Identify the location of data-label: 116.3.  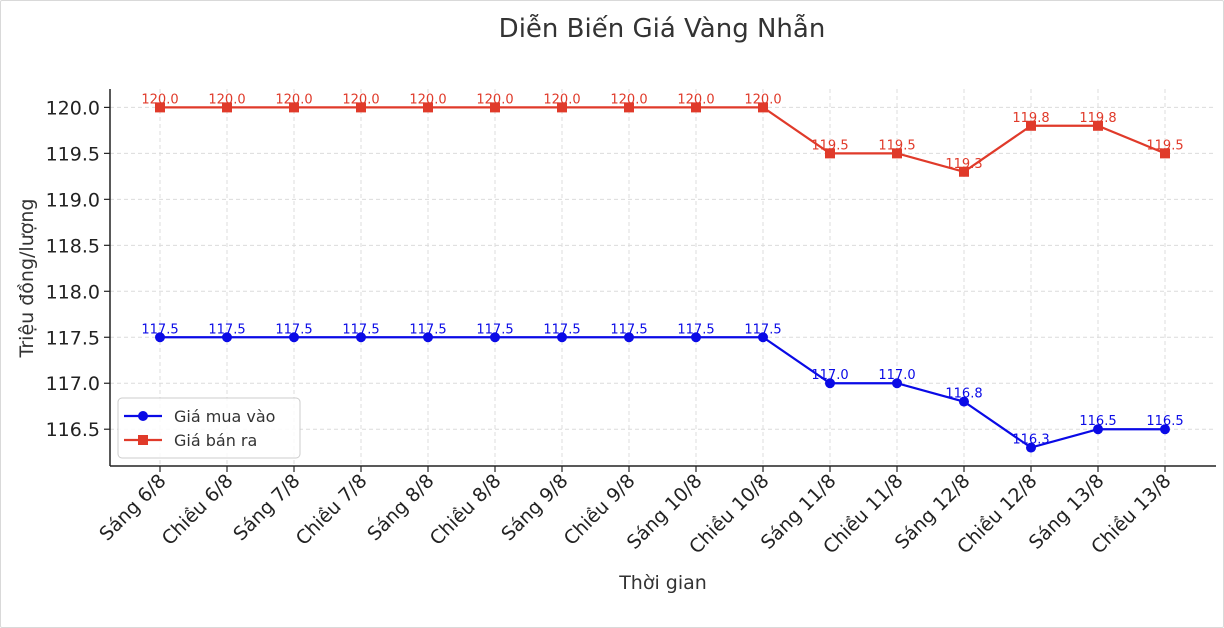
(1030, 440).